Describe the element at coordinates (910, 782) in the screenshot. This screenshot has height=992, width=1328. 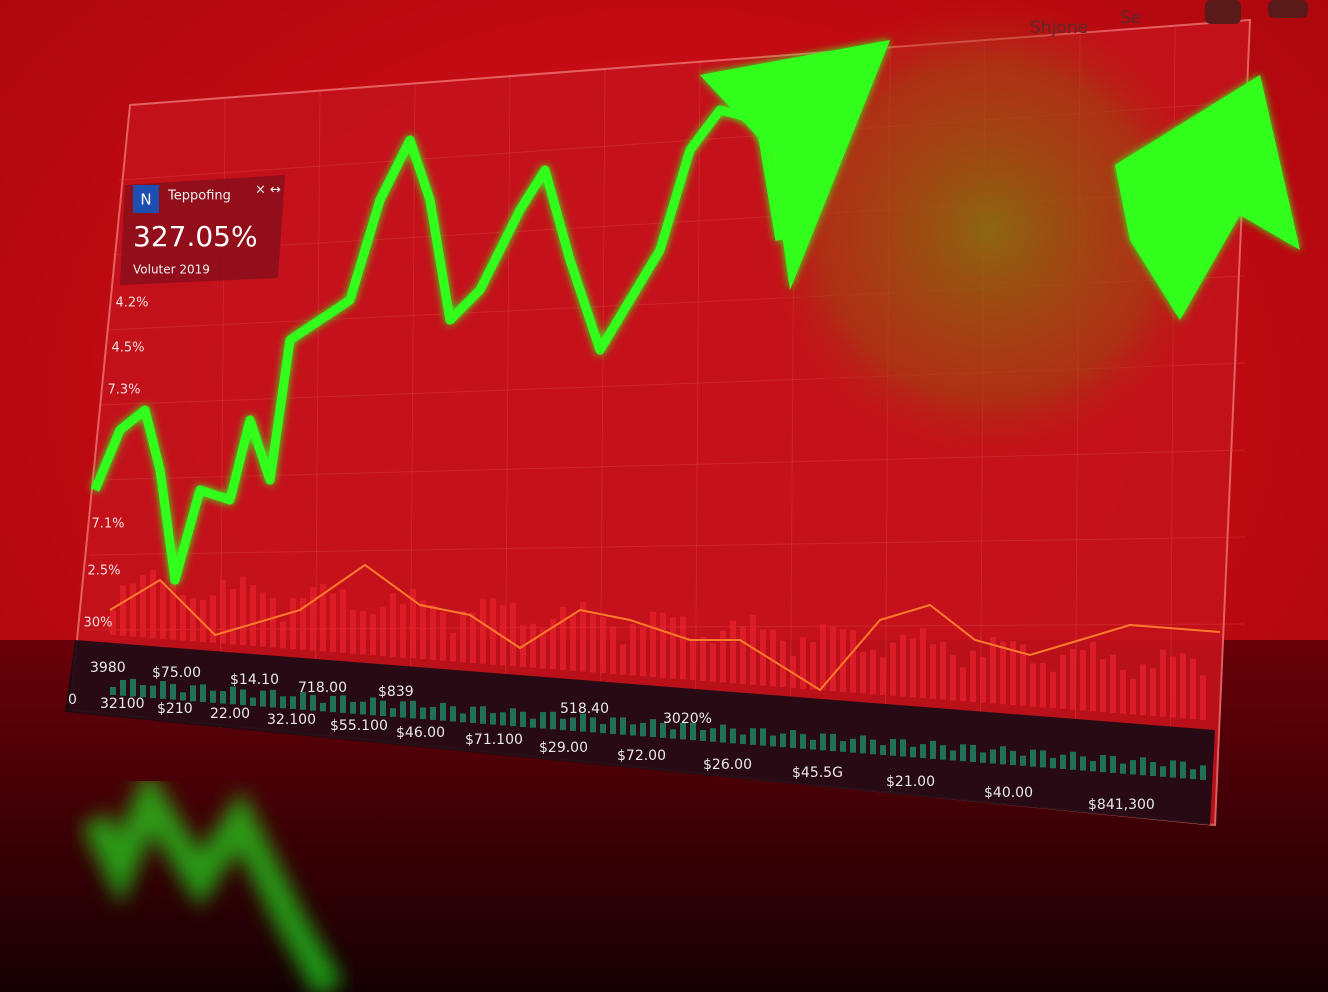
I see `price-label: $21.00` at that location.